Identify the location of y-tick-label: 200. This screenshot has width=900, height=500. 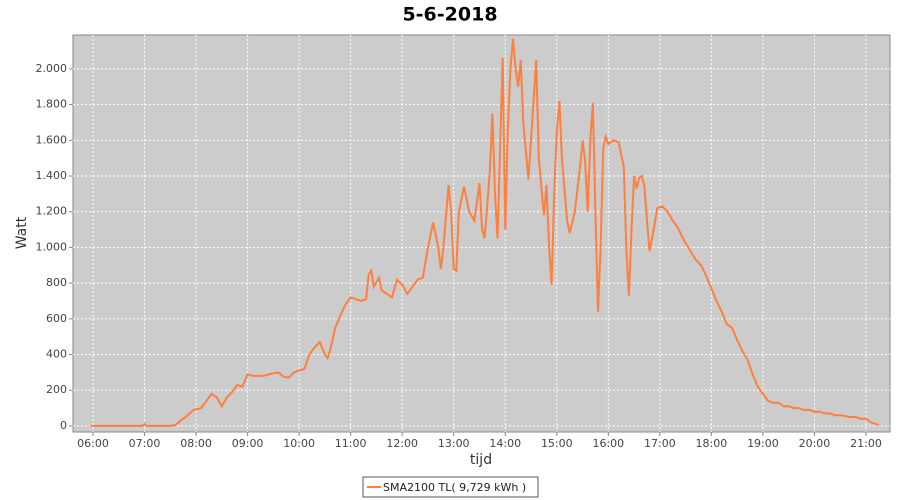
(56, 389).